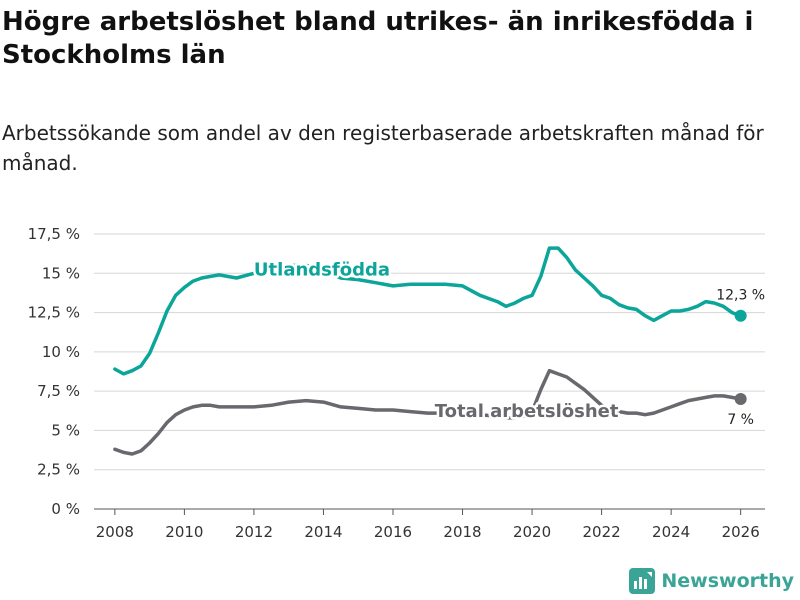 Image resolution: width=800 pixels, height=600 pixels. I want to click on end-dot-utlandsfodda, so click(740, 315).